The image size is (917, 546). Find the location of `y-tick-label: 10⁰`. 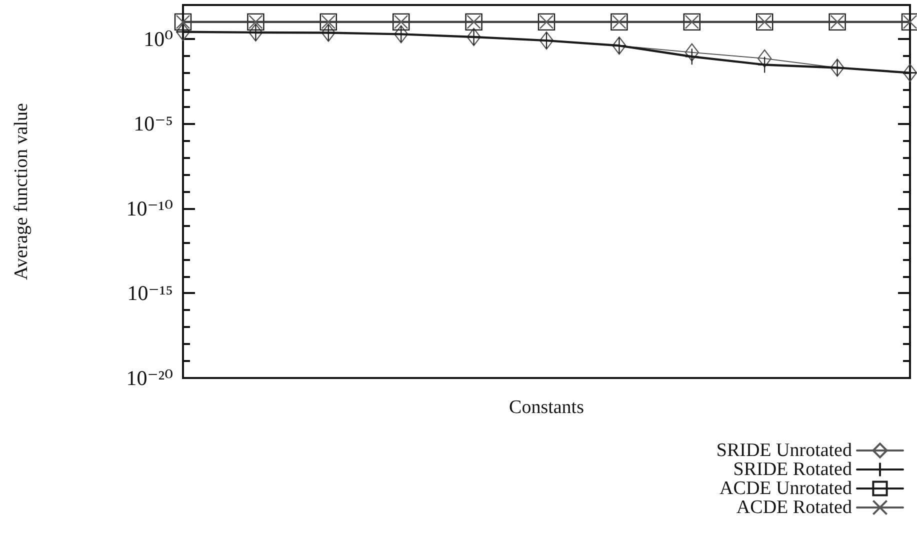

y-tick-label: 10⁰ is located at coordinates (158, 38).